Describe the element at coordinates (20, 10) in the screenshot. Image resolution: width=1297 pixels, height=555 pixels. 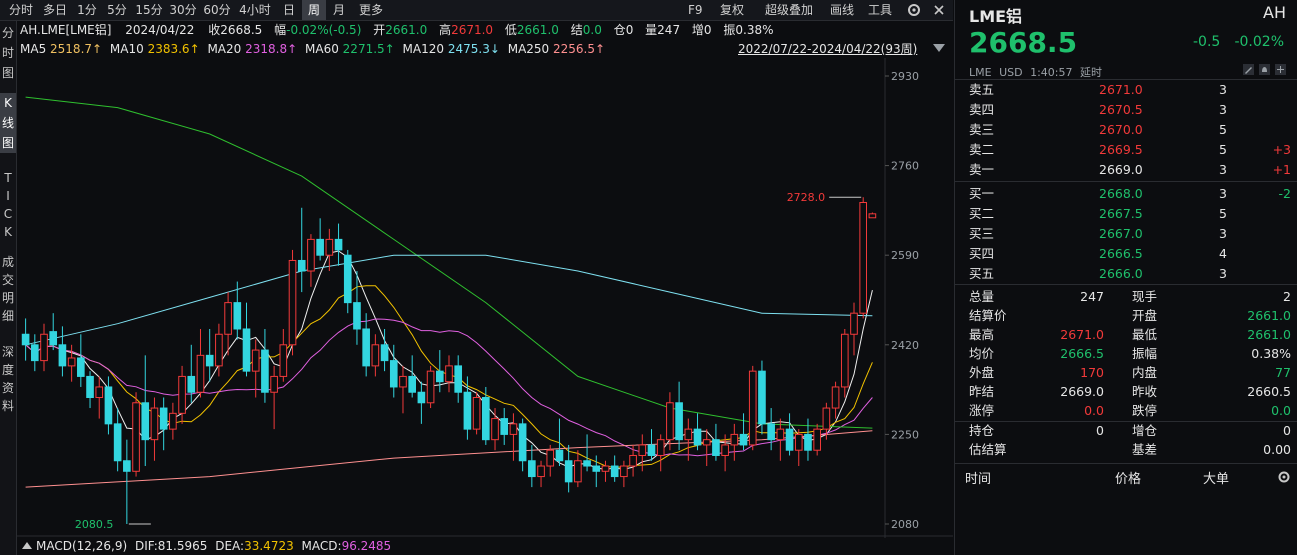
I see `period-tab-0: 分时` at that location.